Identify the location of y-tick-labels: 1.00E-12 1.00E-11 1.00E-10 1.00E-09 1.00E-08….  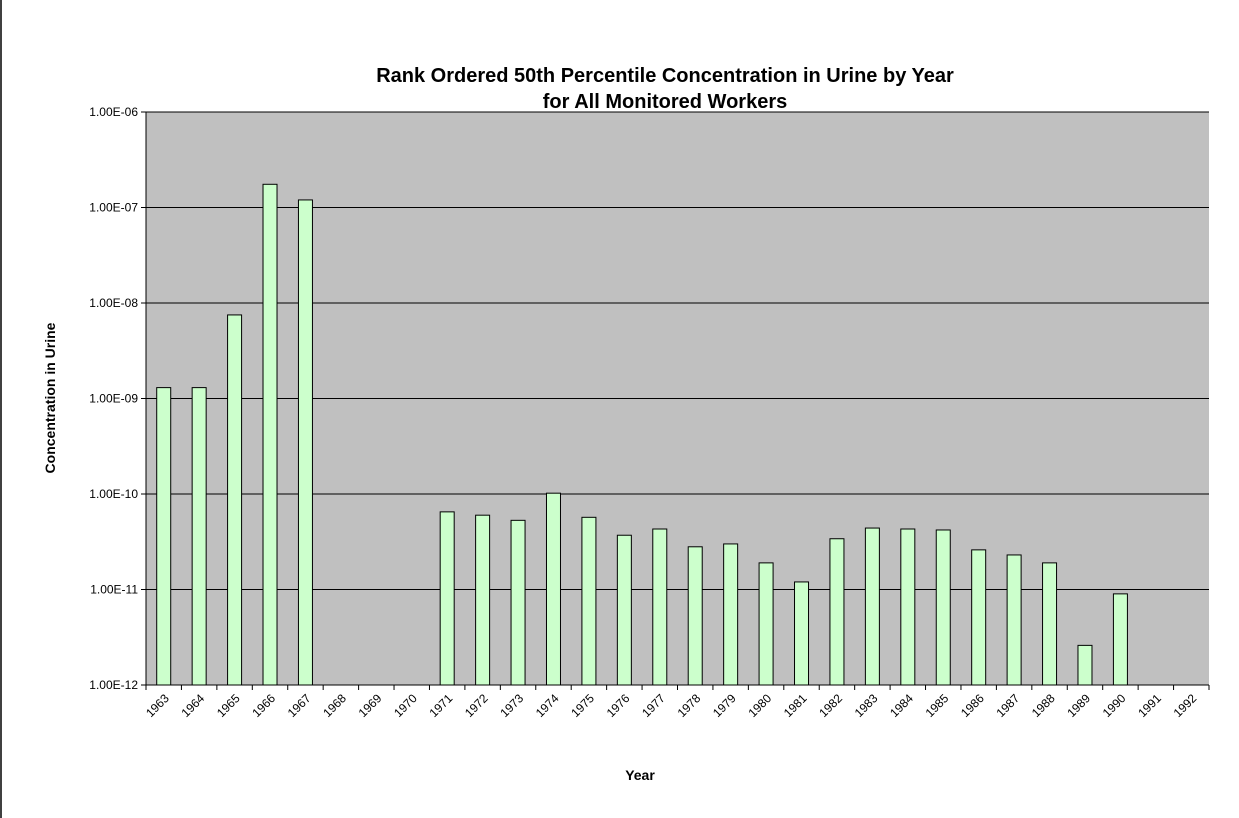
(113, 398).